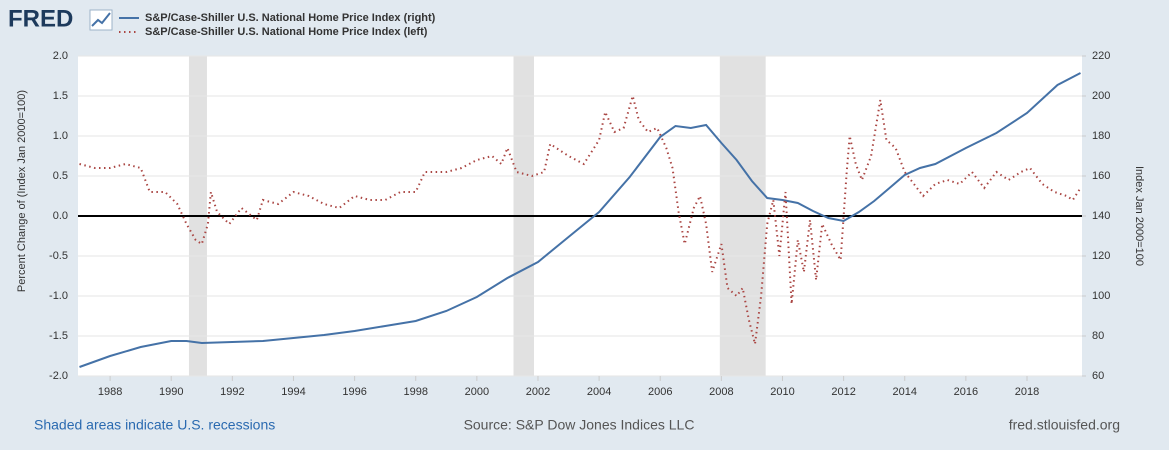  I want to click on y-tick-label: -1.0, so click(58, 296).